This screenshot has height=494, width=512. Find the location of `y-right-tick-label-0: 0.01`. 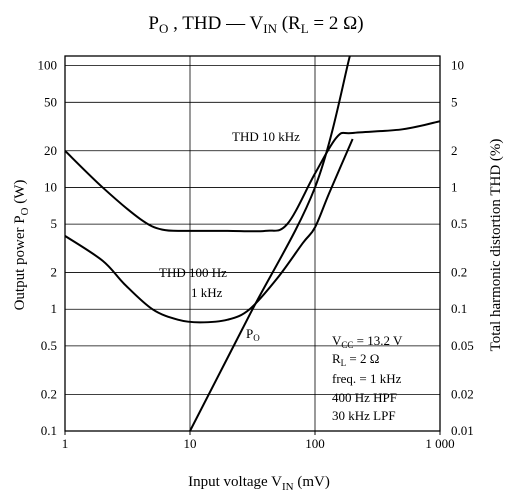

y-right-tick-label-0: 0.01 is located at coordinates (462, 430).